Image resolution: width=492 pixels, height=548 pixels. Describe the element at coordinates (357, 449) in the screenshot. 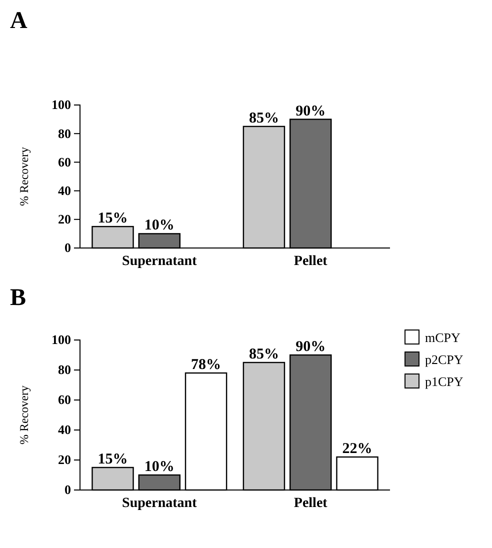

I see `data-label: 22%` at that location.